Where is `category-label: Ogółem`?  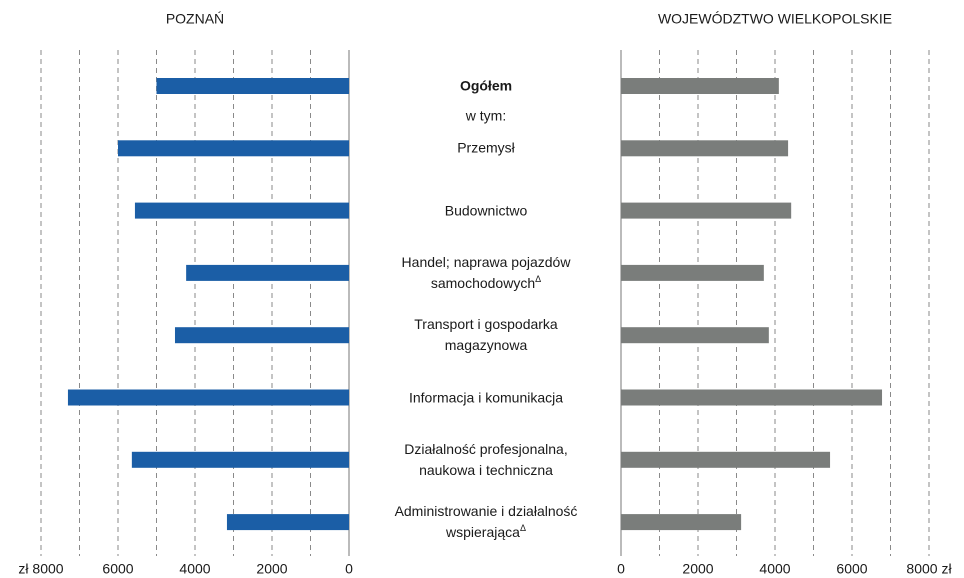 category-label: Ogółem is located at coordinates (486, 85).